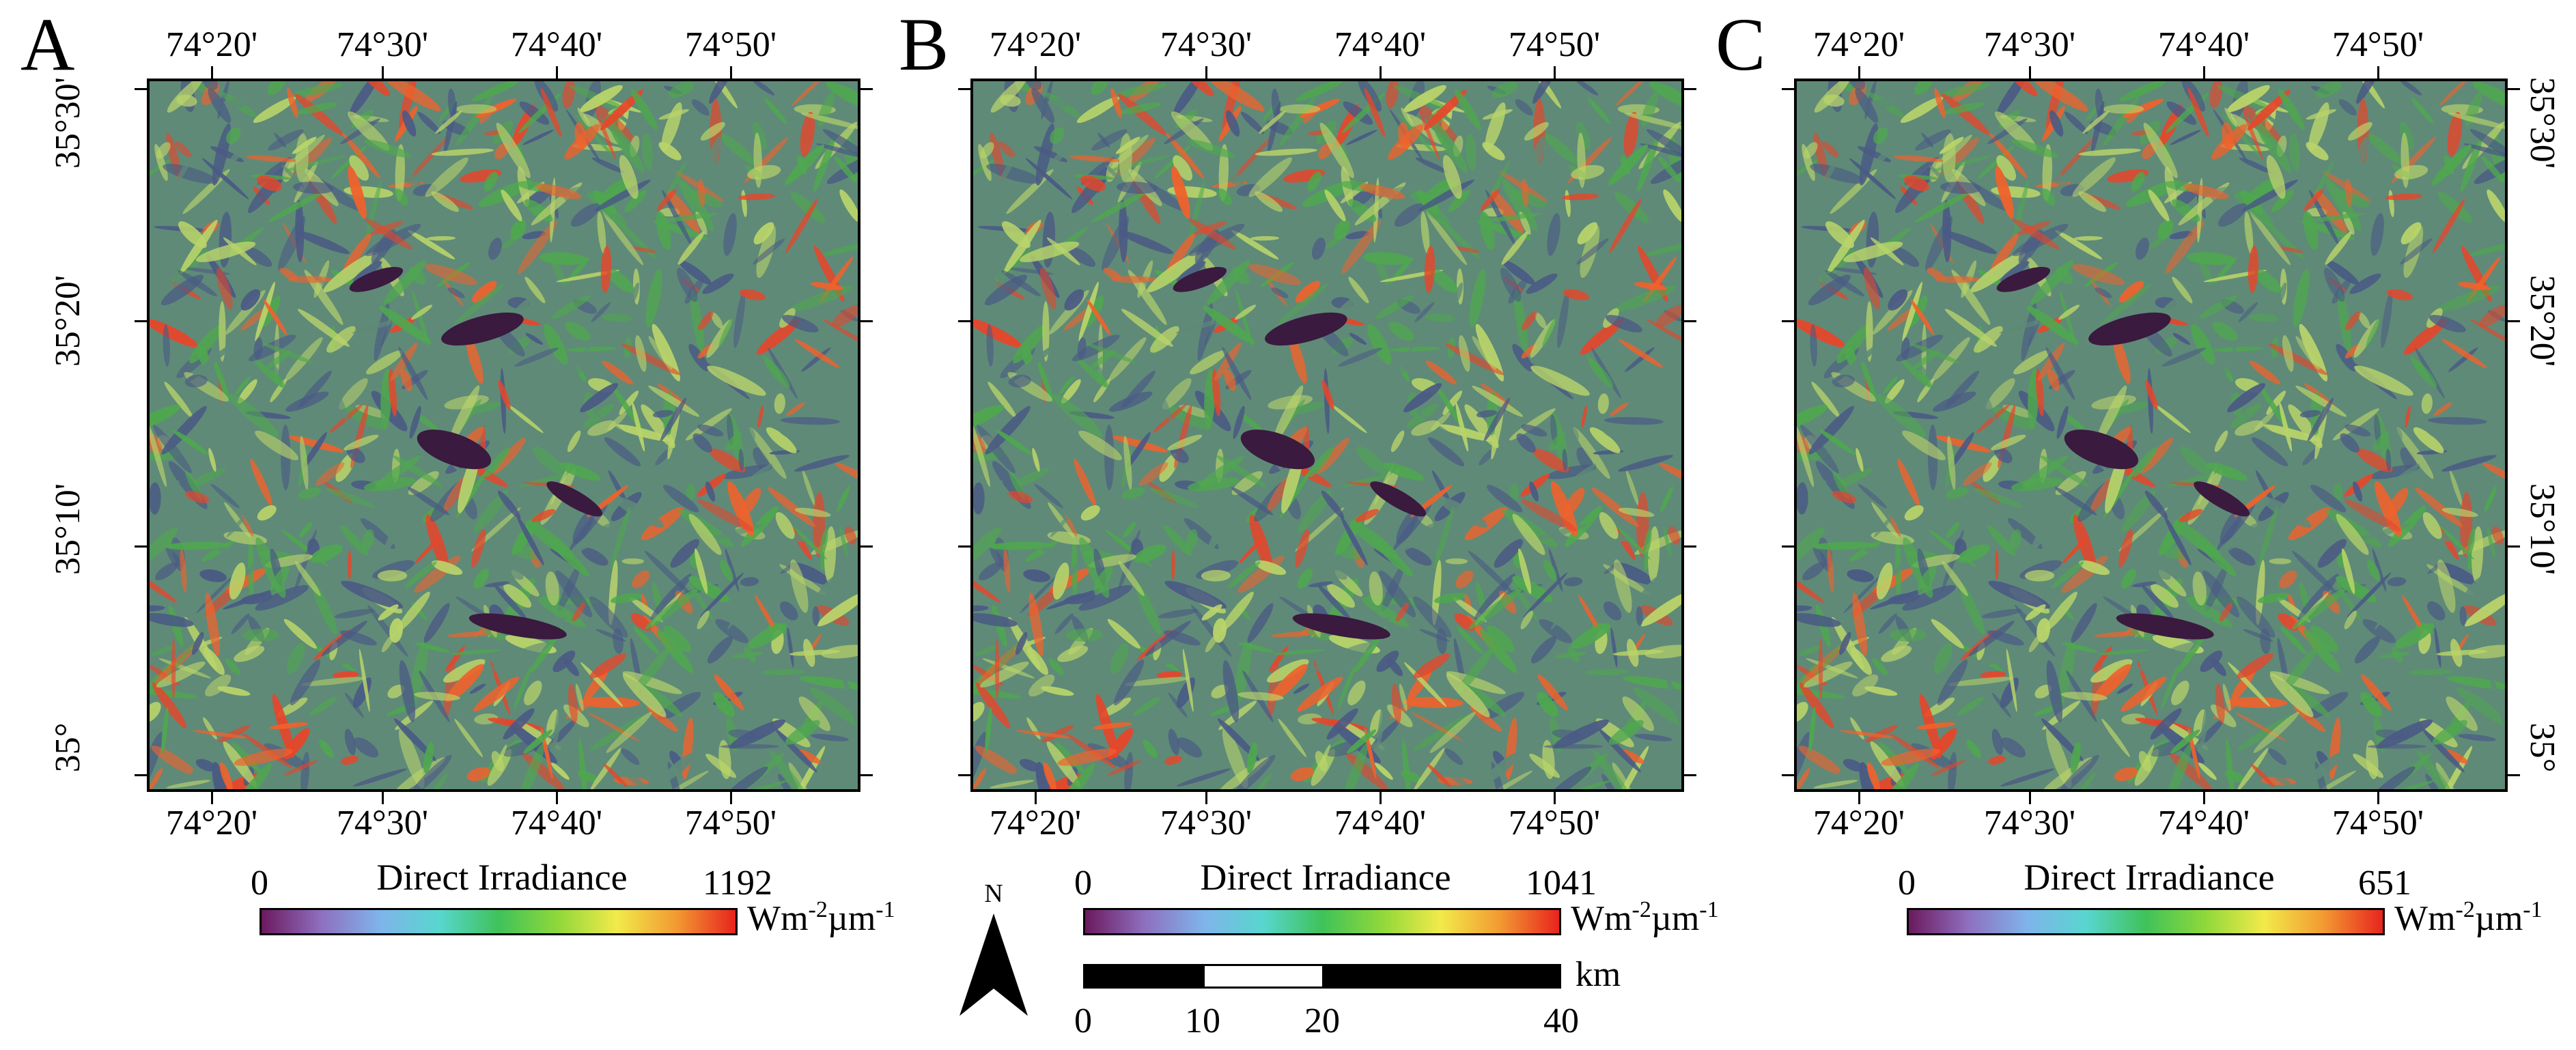 This screenshot has height=1050, width=2576. I want to click on north-arrow-icon, so click(994, 964).